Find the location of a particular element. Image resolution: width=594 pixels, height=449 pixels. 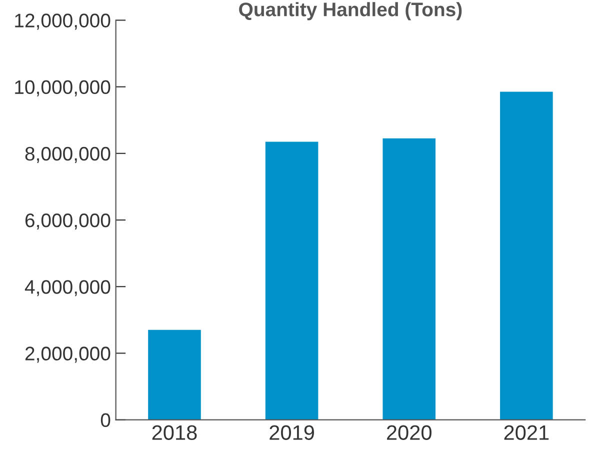

y-tick-label: 4,000,000 is located at coordinates (67, 288).